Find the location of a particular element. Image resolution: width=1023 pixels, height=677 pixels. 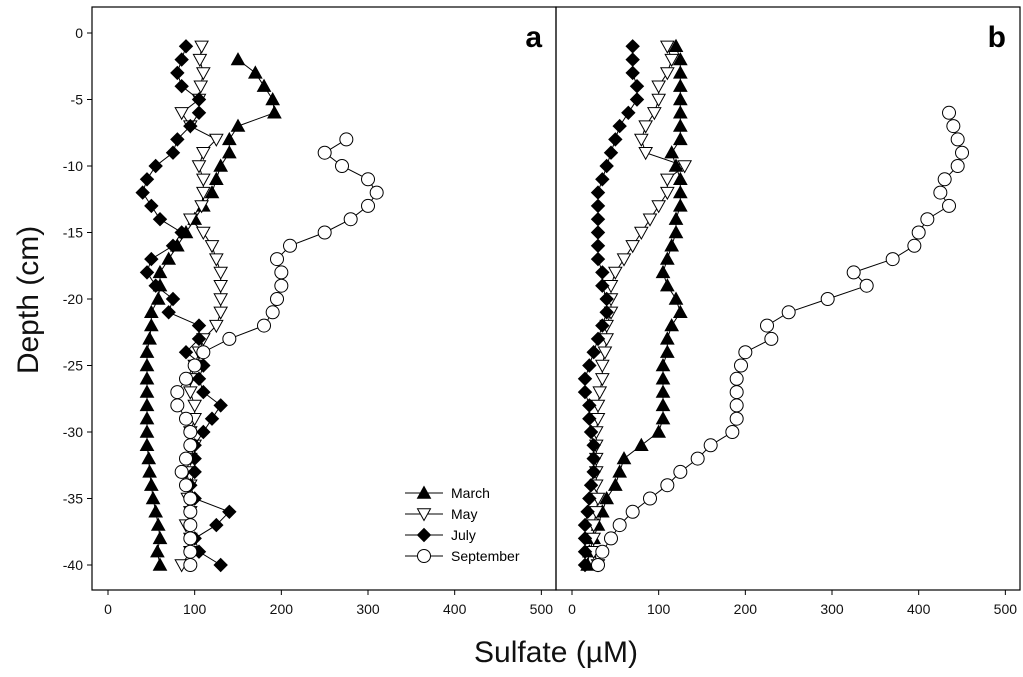

y-tick-label: -10 is located at coordinates (73, 166).